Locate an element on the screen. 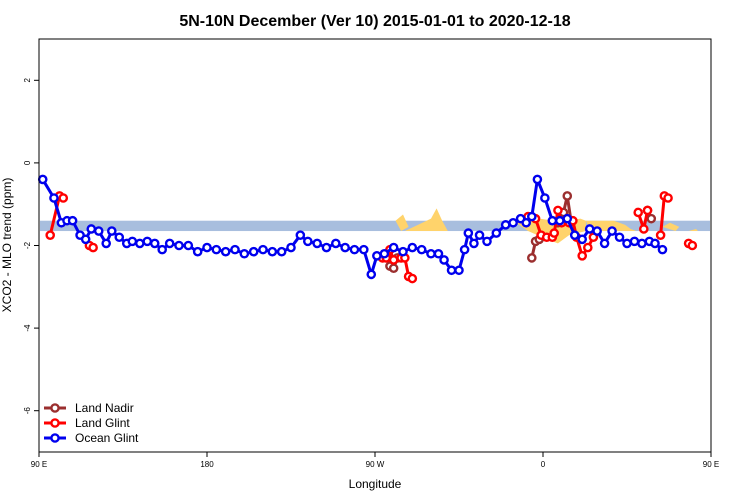  y-tick-label: -6 is located at coordinates (27, 411).